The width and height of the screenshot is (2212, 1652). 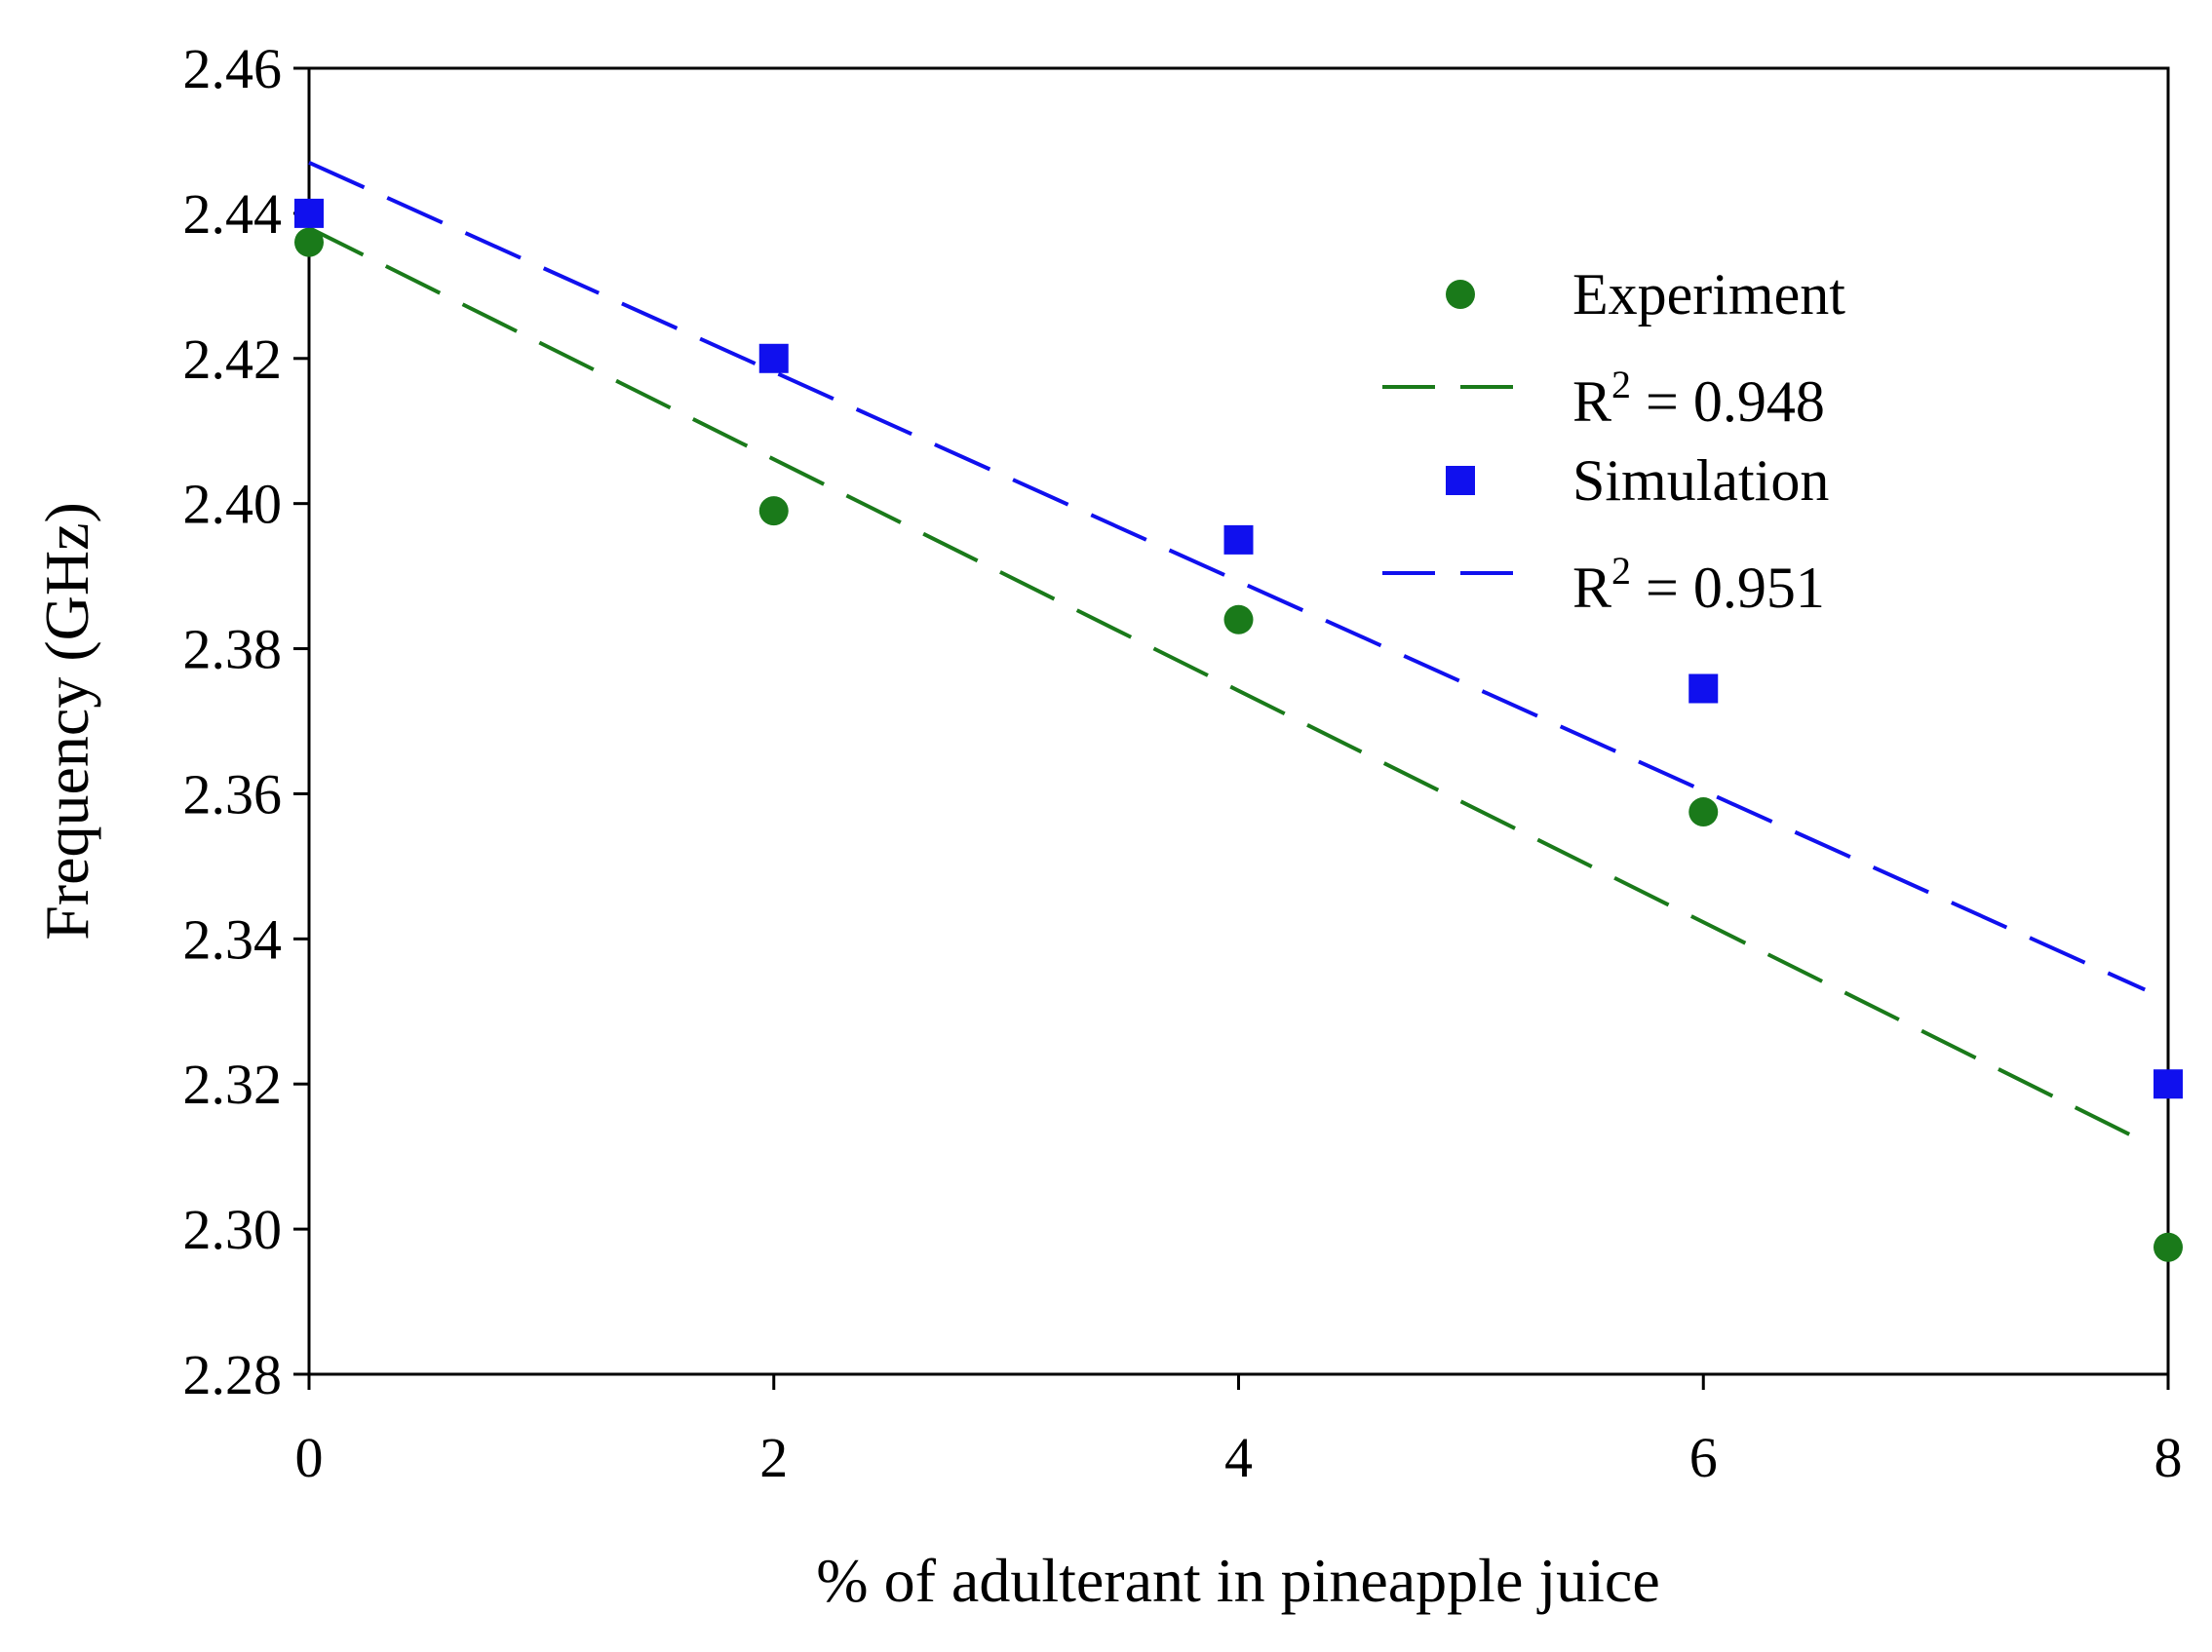 What do you see at coordinates (233, 504) in the screenshot?
I see `y-tick-label: 2.40` at bounding box center [233, 504].